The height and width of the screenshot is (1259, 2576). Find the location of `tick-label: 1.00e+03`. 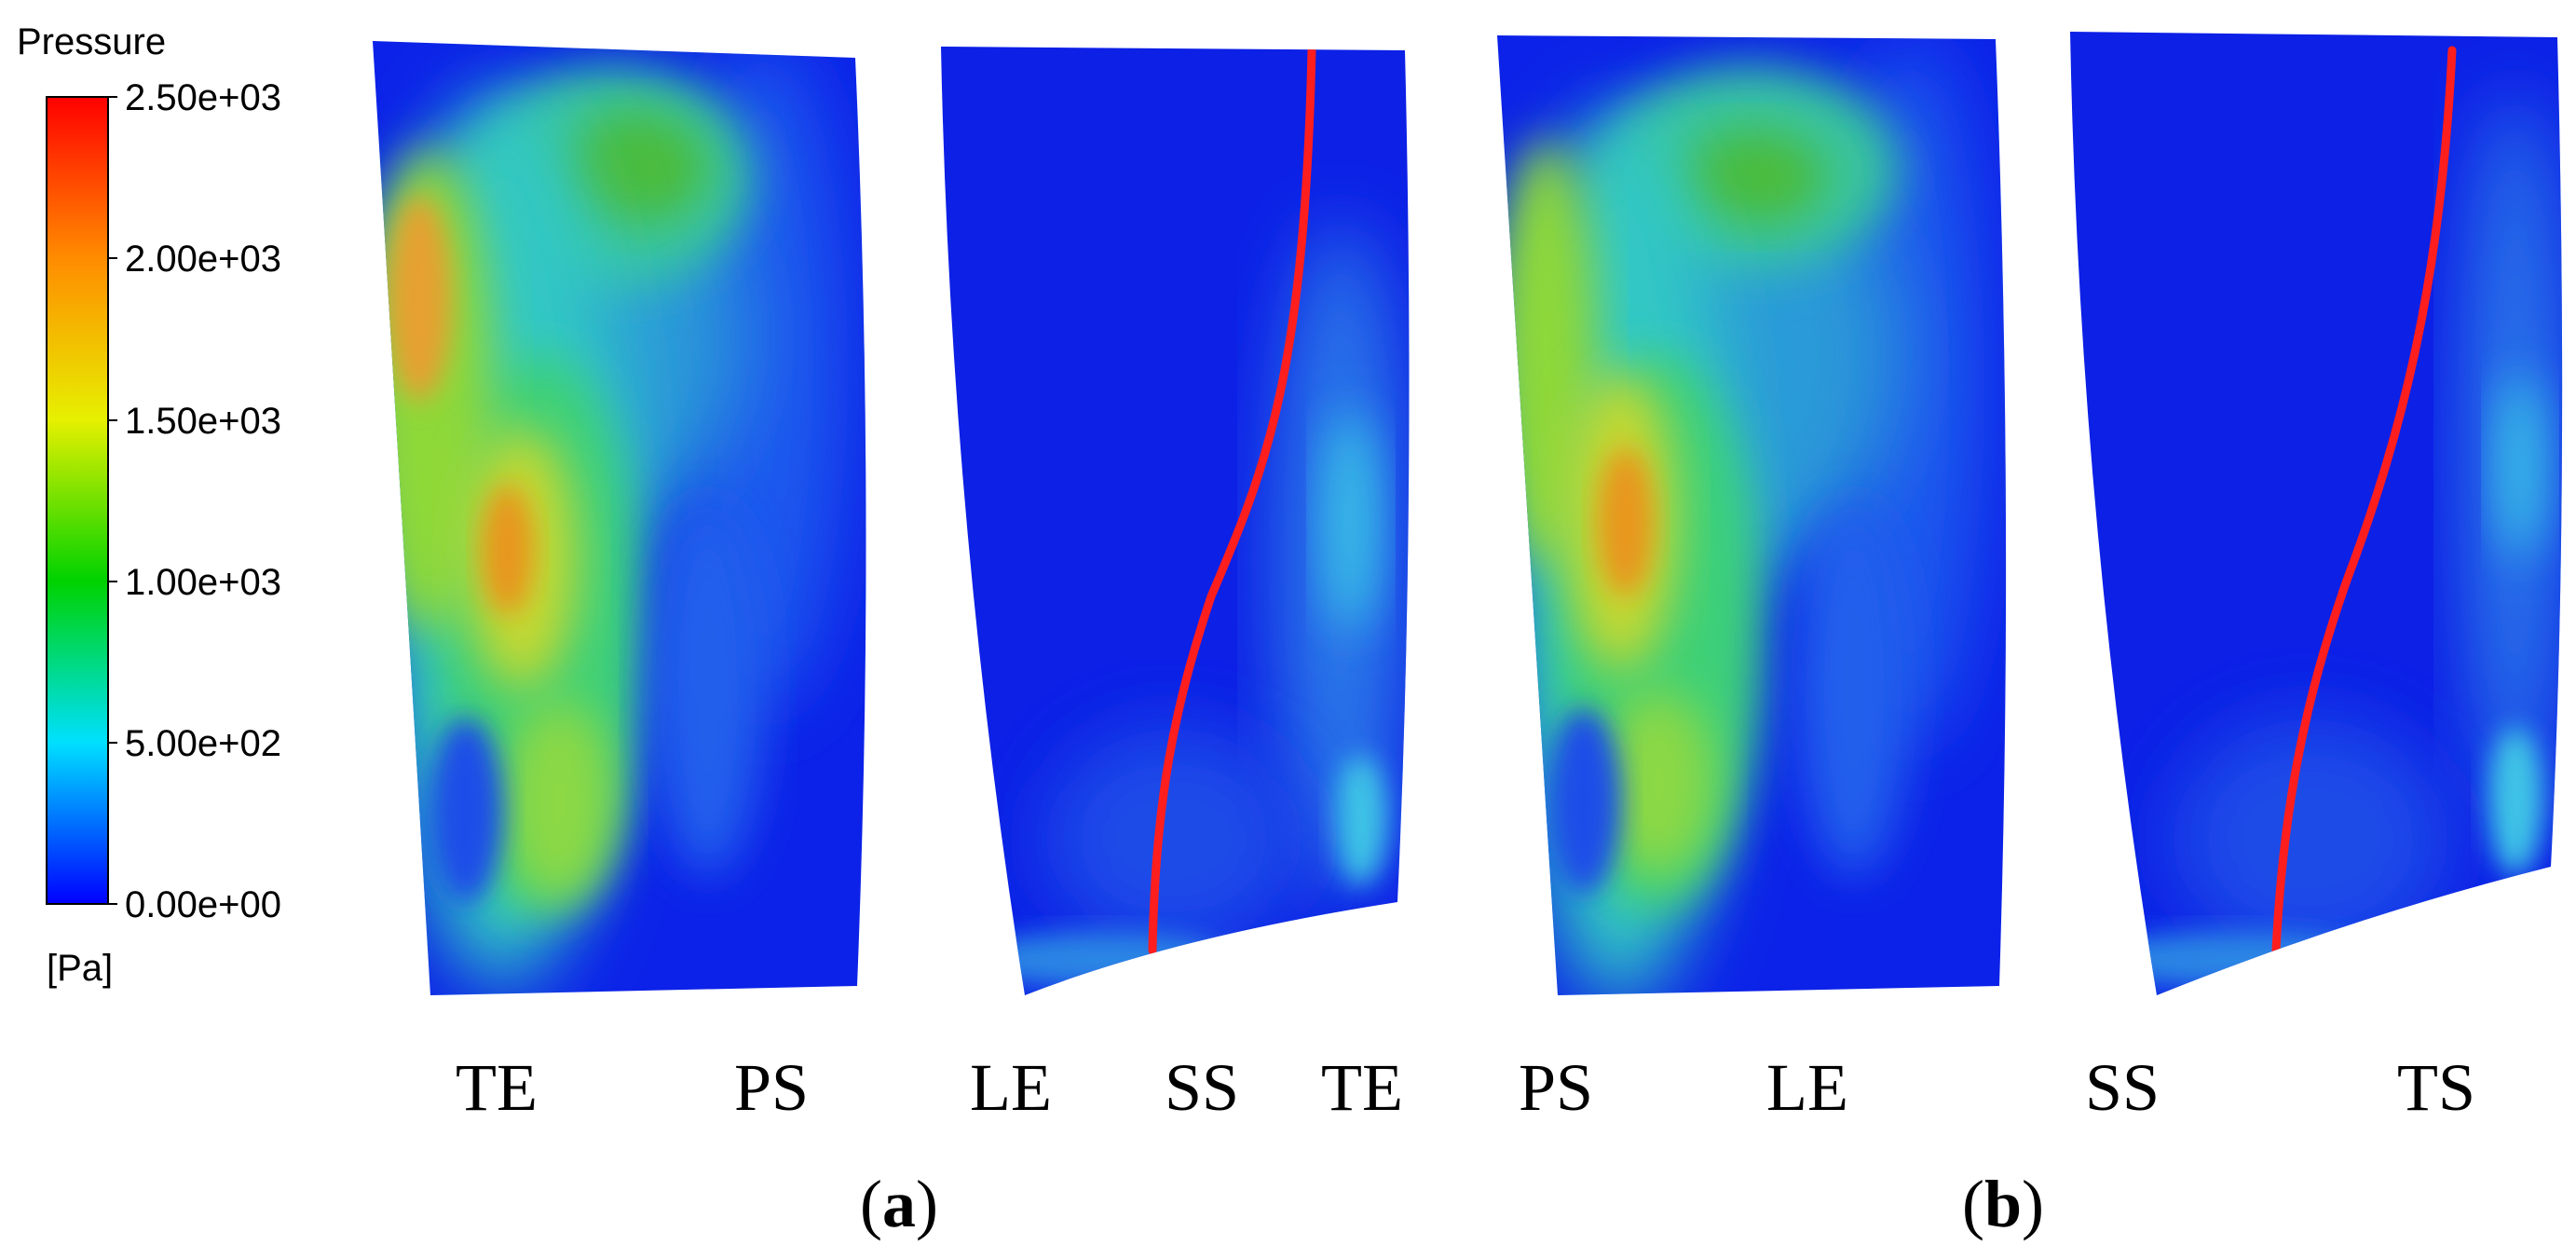

tick-label: 1.00e+03 is located at coordinates (203, 582).